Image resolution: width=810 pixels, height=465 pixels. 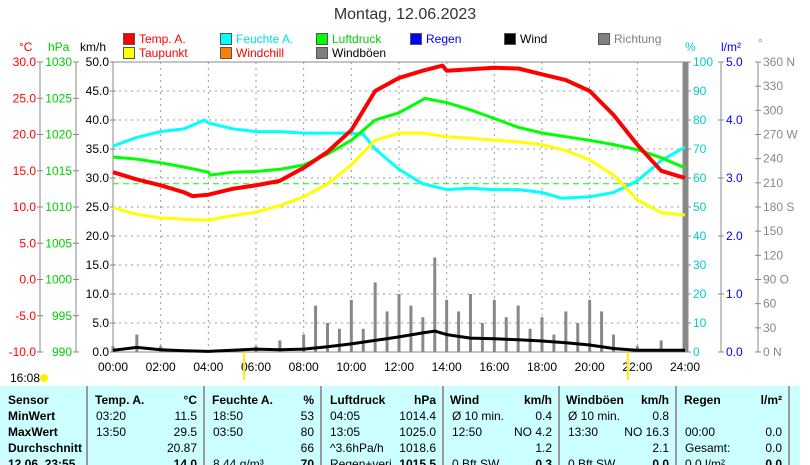 I want to click on tick-label-dir_ticks: 0 N, so click(x=772, y=352).